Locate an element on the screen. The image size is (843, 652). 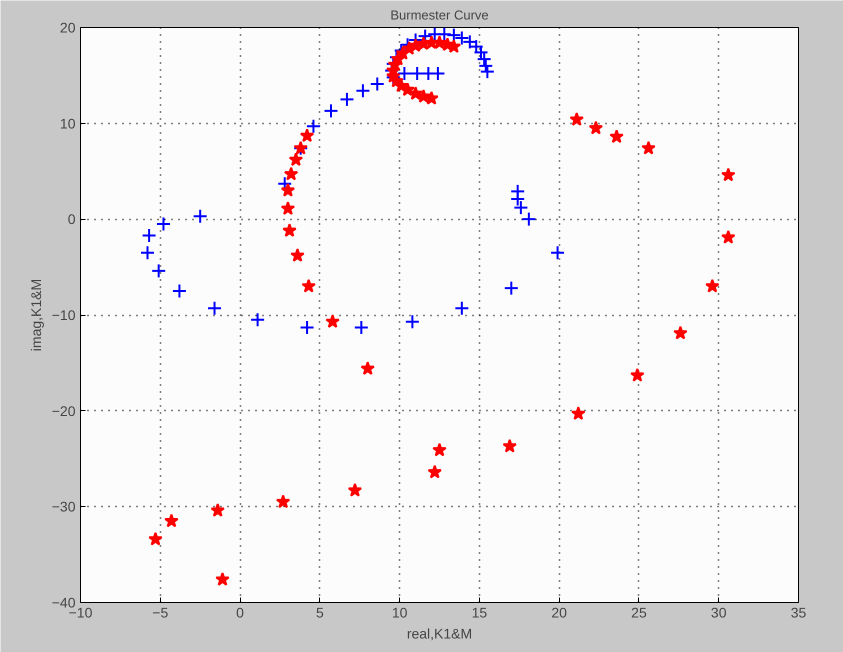
x-tick-label: 35 is located at coordinates (798, 612).